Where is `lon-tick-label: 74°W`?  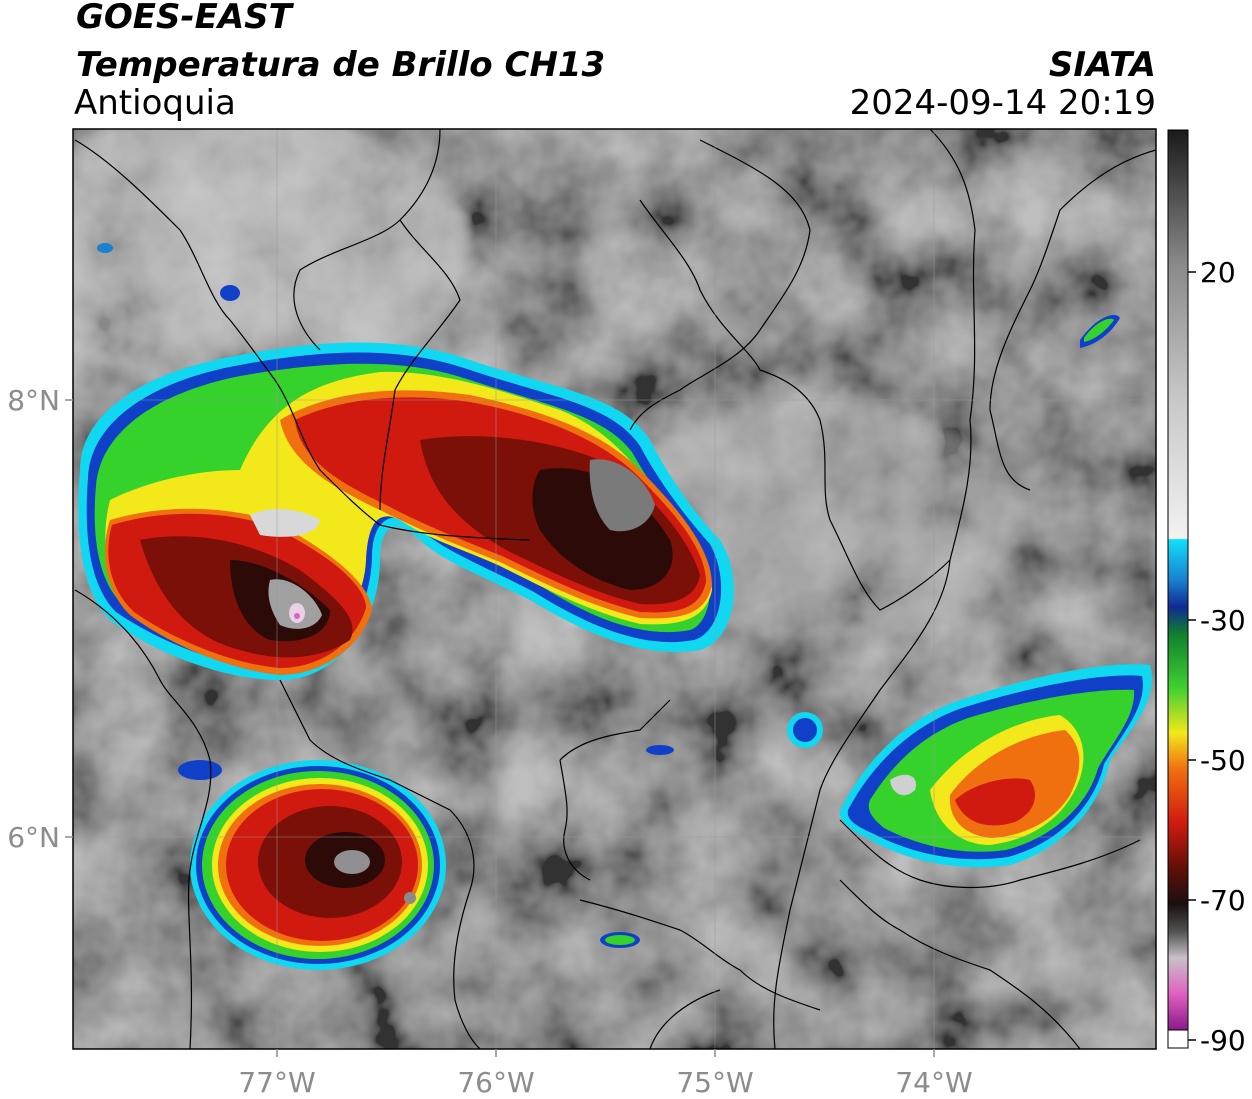 lon-tick-label: 74°W is located at coordinates (933, 1082).